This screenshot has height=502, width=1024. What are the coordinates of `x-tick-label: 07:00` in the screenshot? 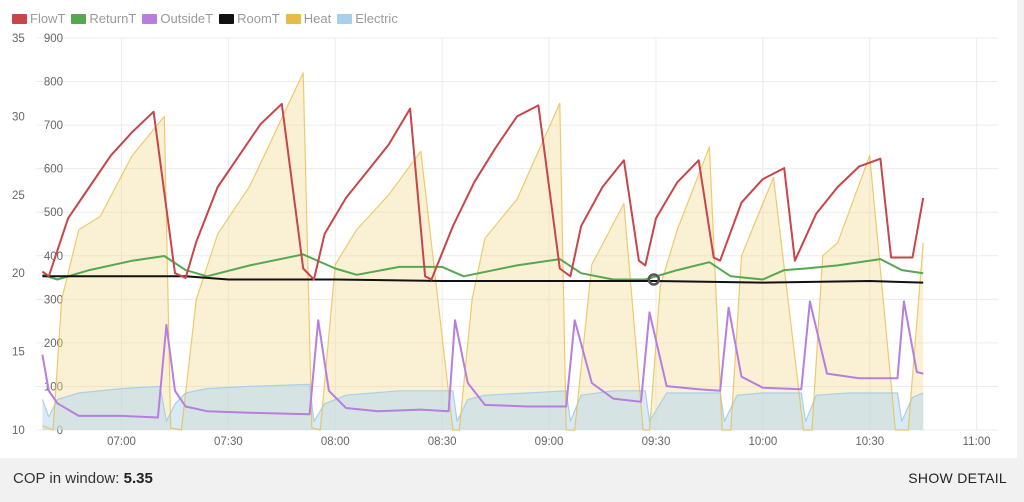 It's located at (121, 442).